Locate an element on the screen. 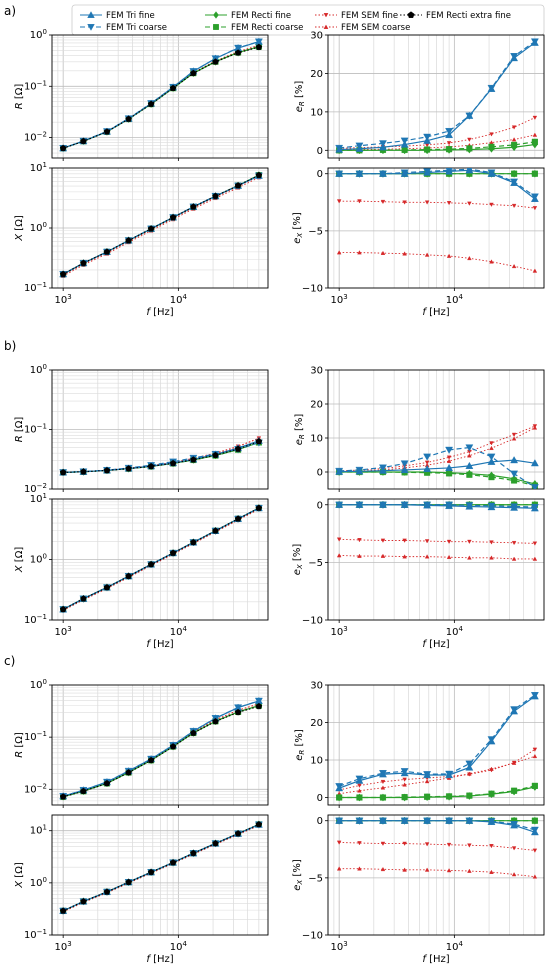 This screenshot has height=978, width=550. series-rect_fine is located at coordinates (161, 751).